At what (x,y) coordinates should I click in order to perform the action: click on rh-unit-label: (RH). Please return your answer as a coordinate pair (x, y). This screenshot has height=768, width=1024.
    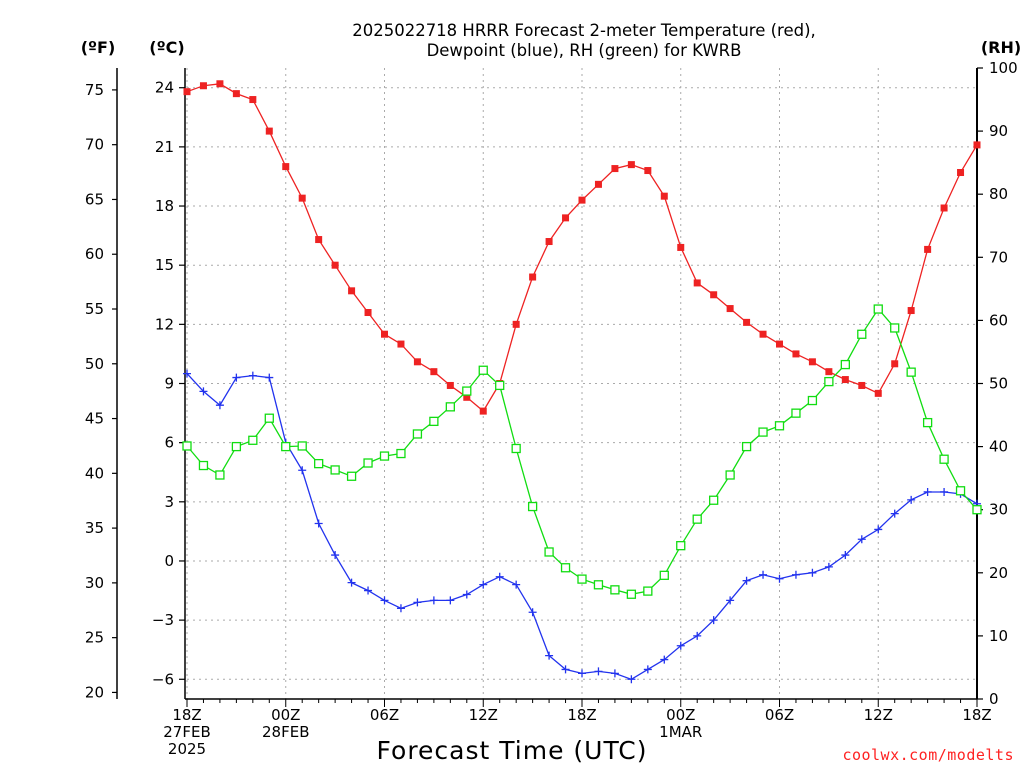
    Looking at the image, I should click on (1001, 47).